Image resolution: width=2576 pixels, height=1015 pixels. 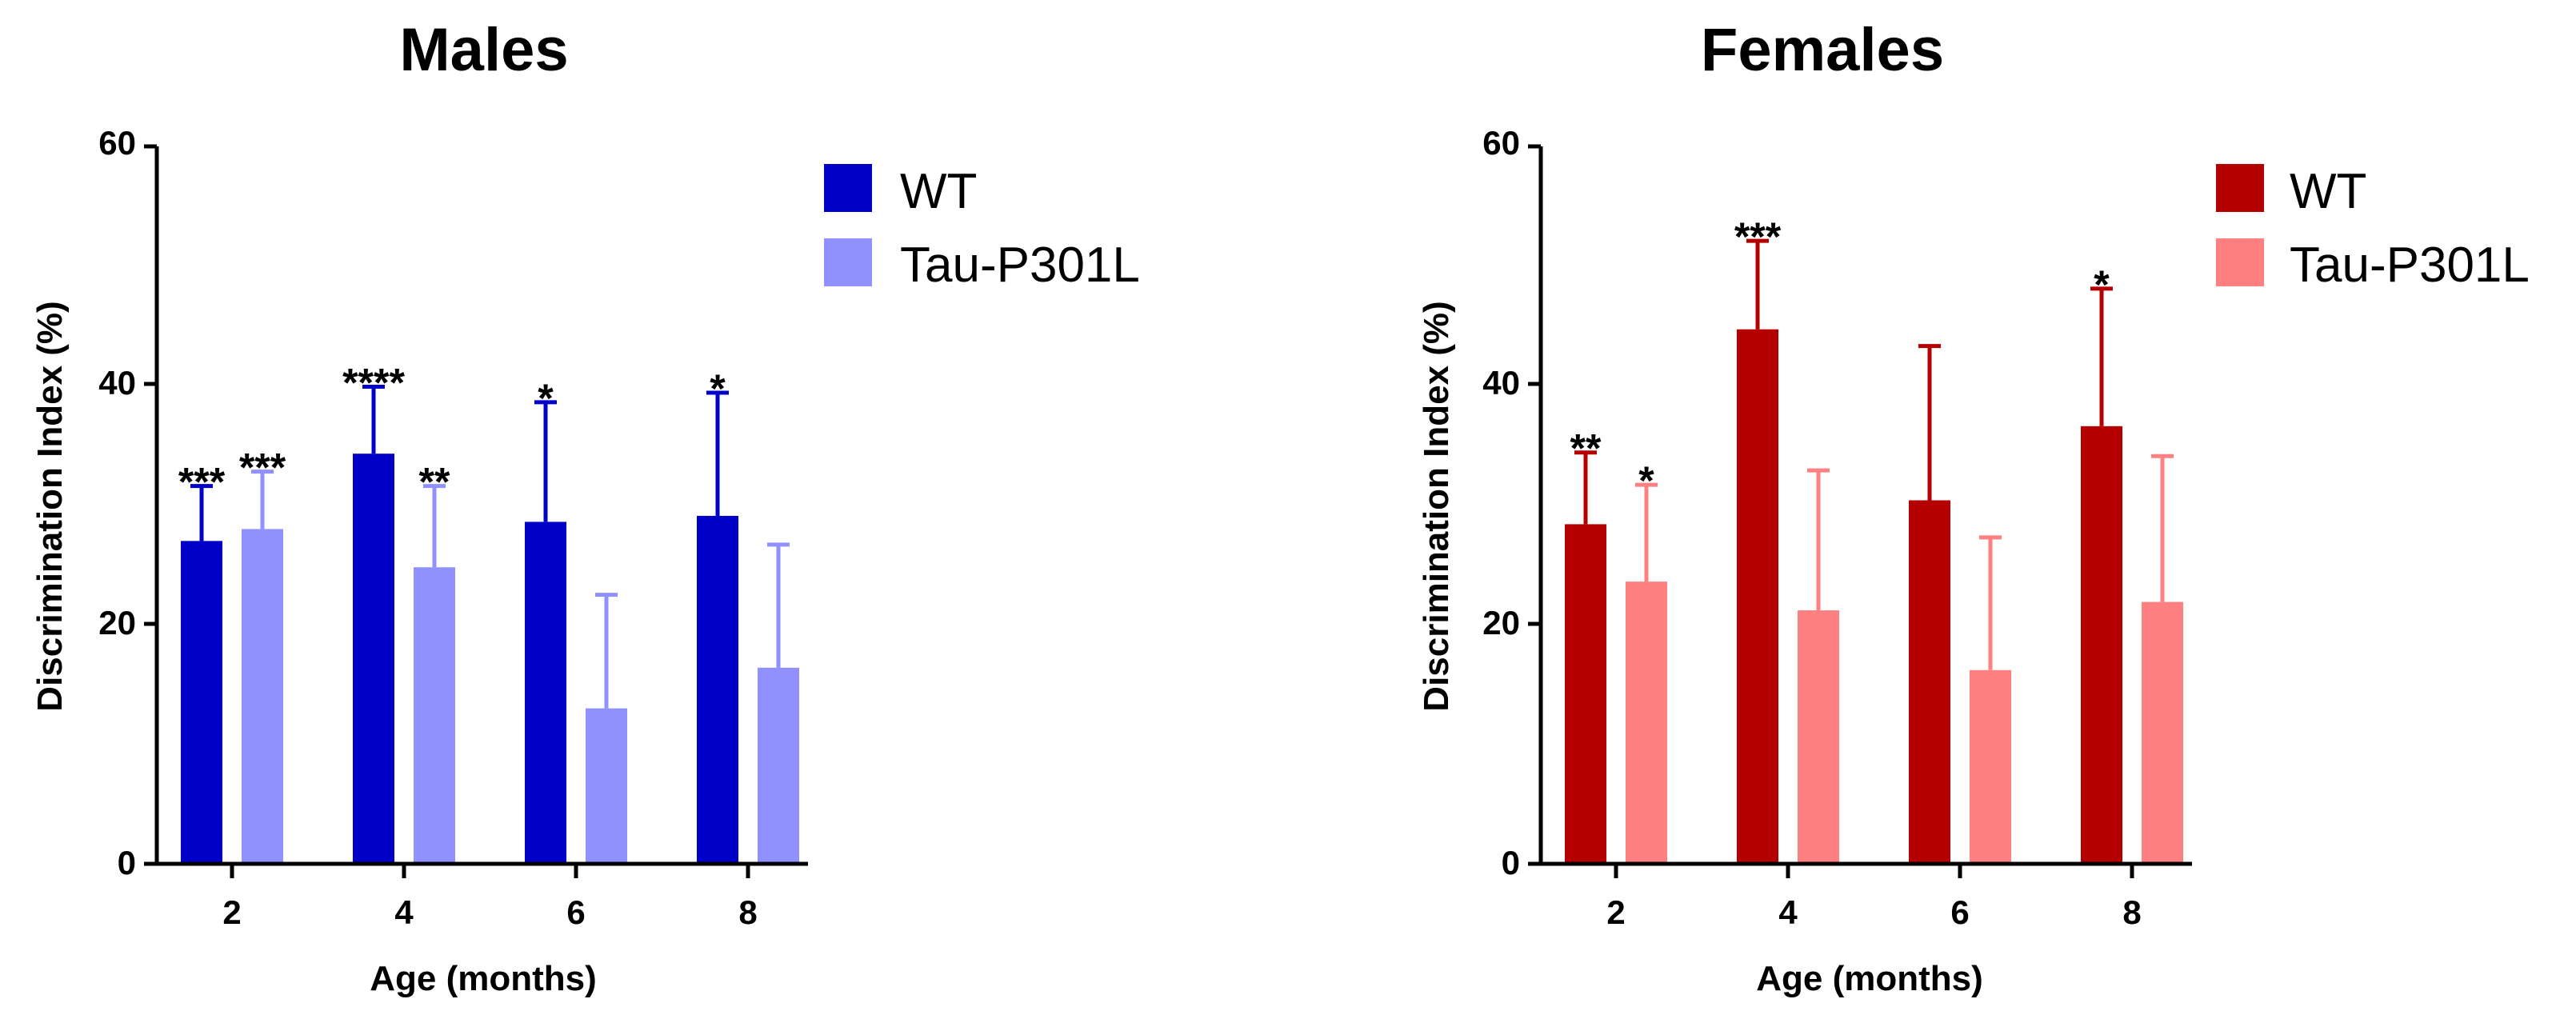 I want to click on chart-title: Females, so click(x=1822, y=50).